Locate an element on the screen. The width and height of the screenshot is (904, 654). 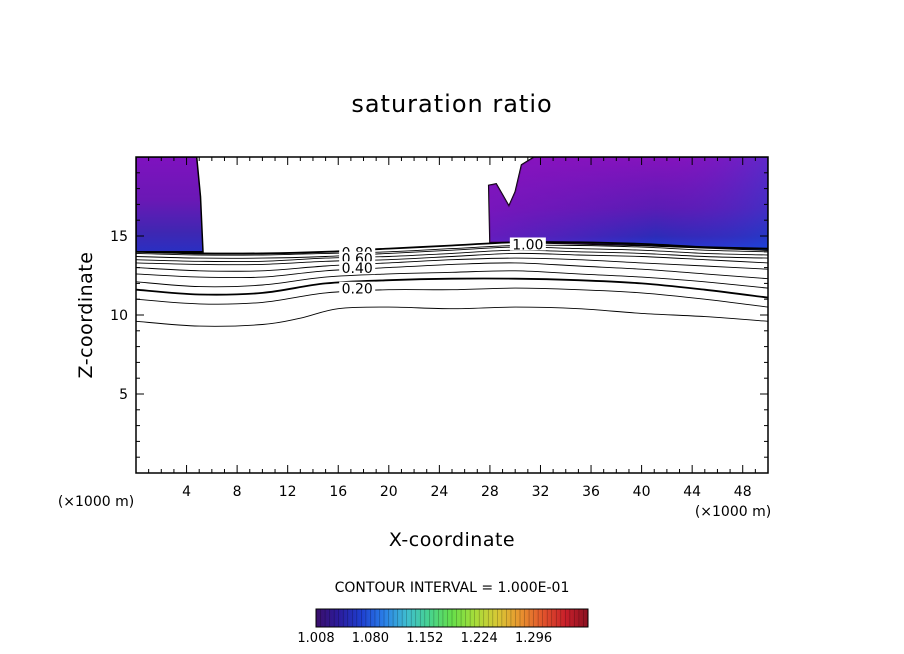
shaded-region-right-overlay is located at coordinates (628, 204).